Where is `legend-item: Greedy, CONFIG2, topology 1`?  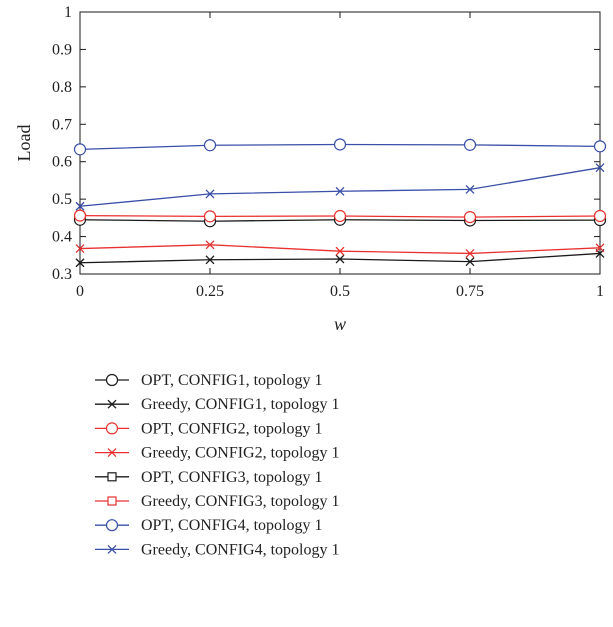
legend-item: Greedy, CONFIG2, topology 1 is located at coordinates (217, 453).